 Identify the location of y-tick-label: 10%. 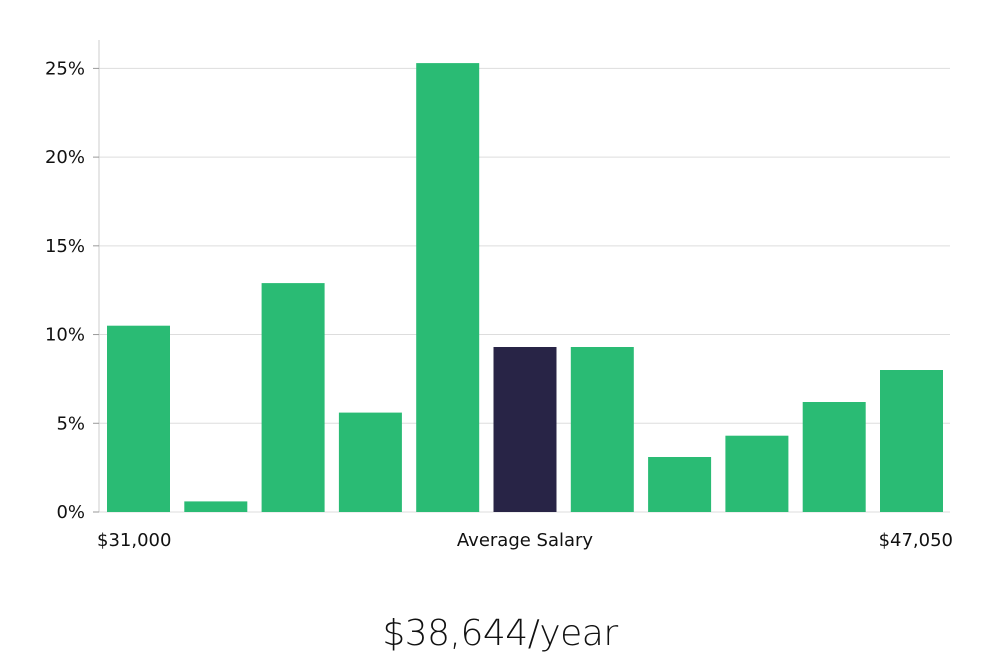
(65, 335).